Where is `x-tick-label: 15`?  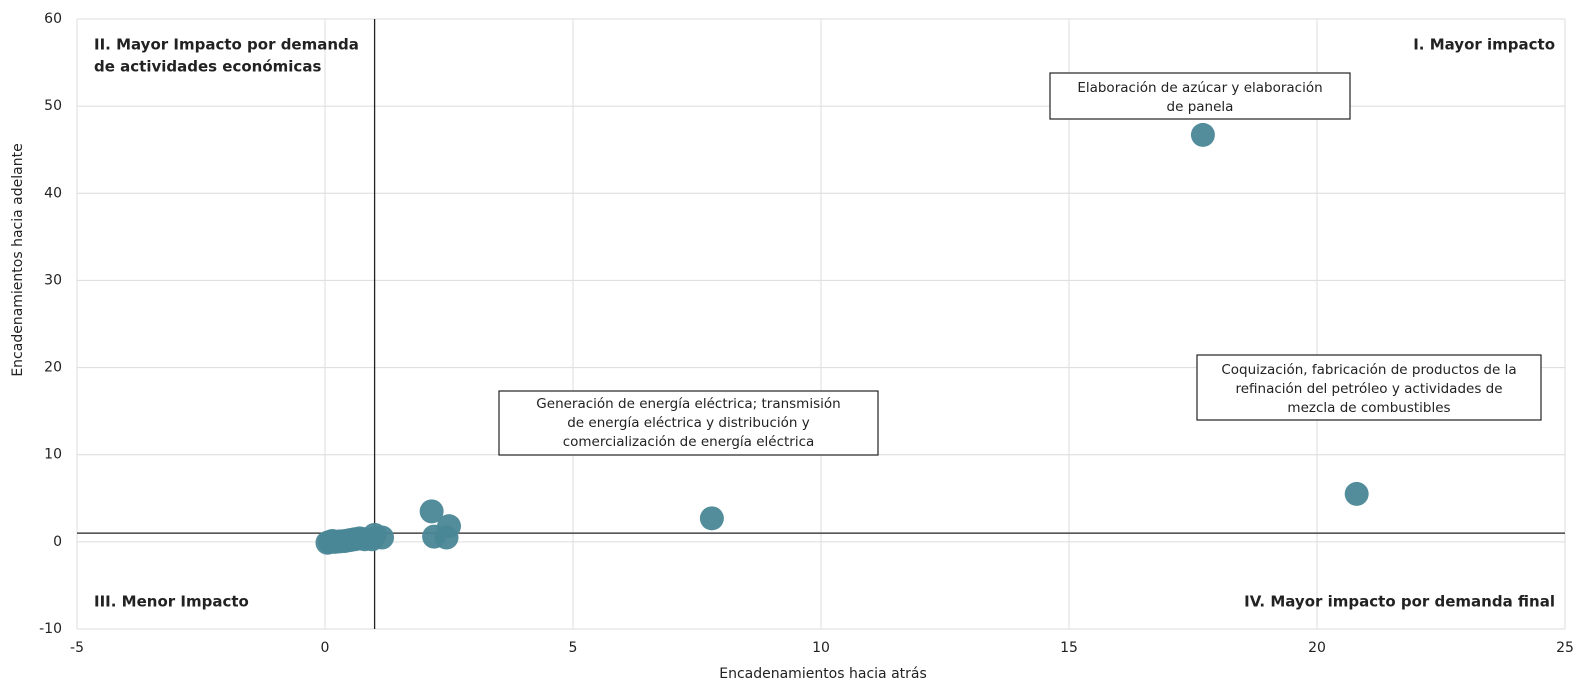 x-tick-label: 15 is located at coordinates (1069, 648).